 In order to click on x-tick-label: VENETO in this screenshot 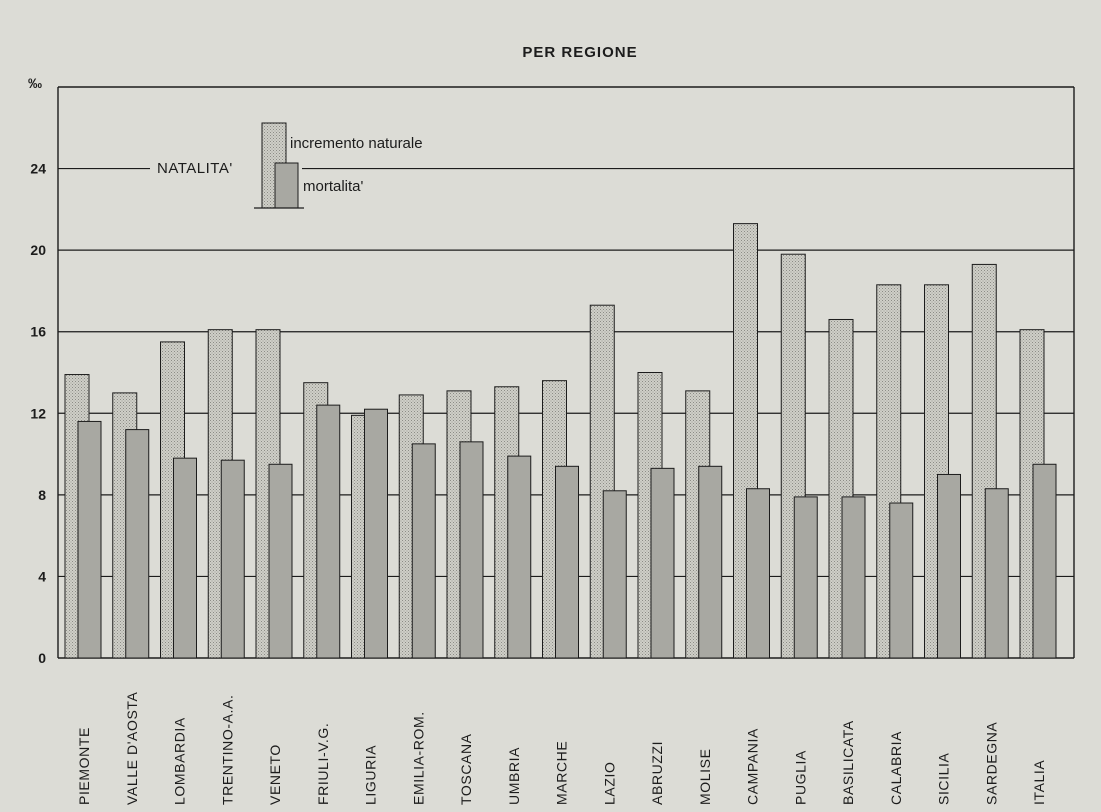, I will do `click(275, 774)`.